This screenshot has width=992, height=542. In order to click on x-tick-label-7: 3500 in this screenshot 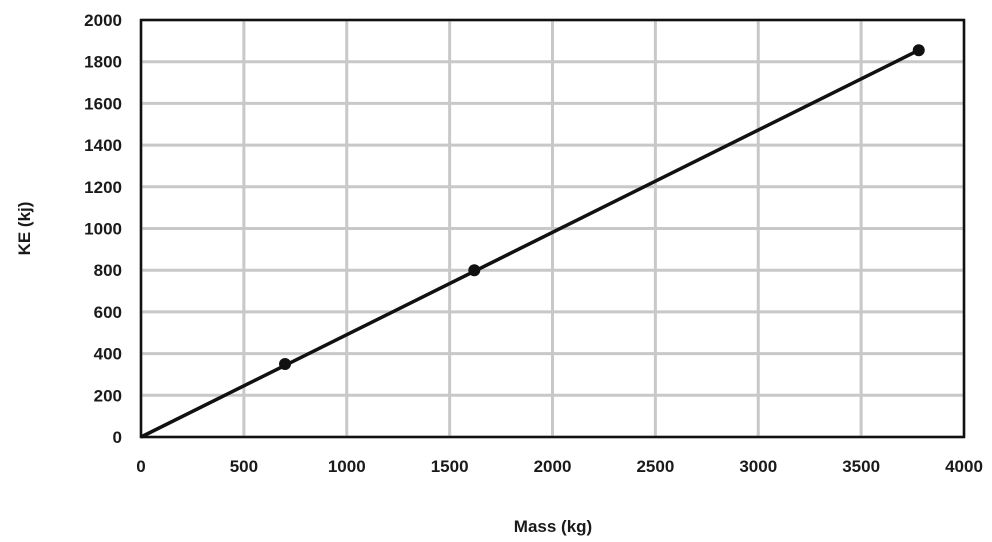, I will do `click(861, 466)`.